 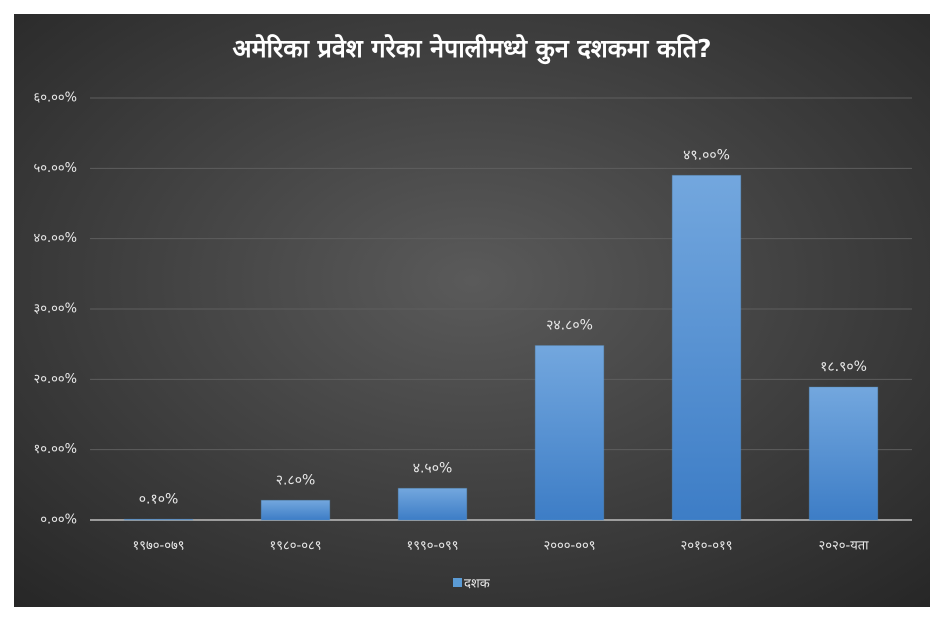 What do you see at coordinates (159, 499) in the screenshot?
I see `data-label: ०.१०%` at bounding box center [159, 499].